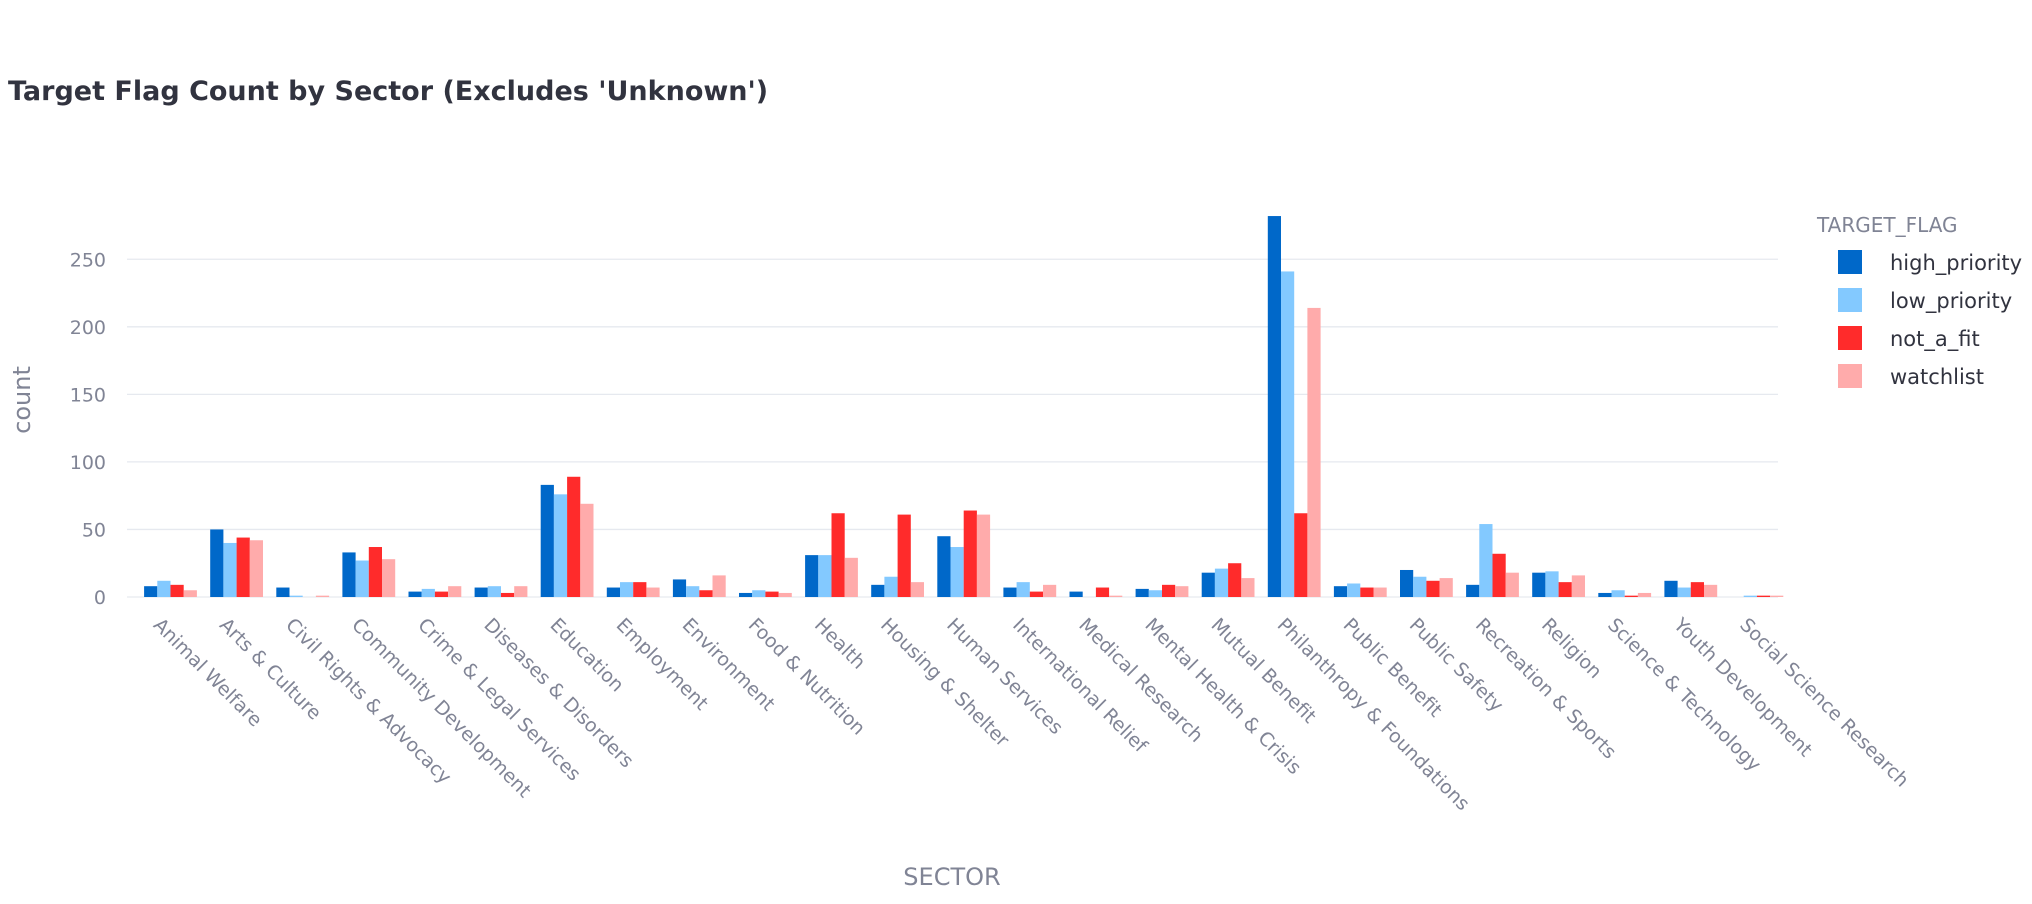 This screenshot has height=904, width=2032. What do you see at coordinates (1909, 339) in the screenshot?
I see `legend-item-not_a_fit: not_a_fit` at bounding box center [1909, 339].